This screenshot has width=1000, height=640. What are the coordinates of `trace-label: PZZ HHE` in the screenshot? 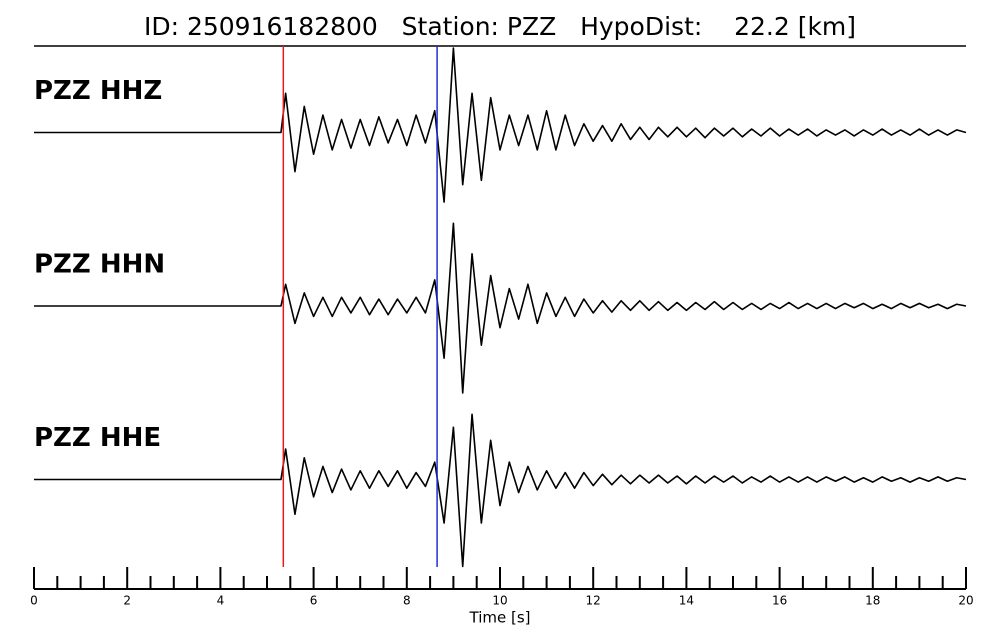 It's located at (97, 438).